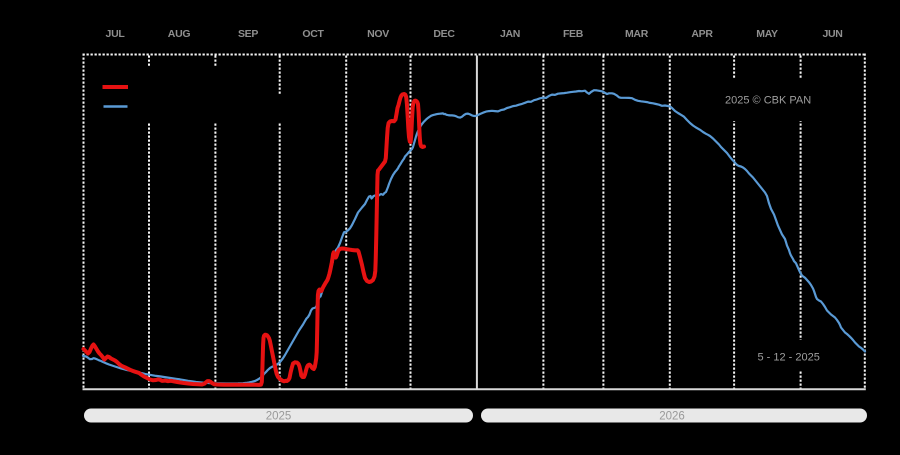 Image resolution: width=900 pixels, height=455 pixels. Describe the element at coordinates (116, 34) in the screenshot. I see `svg-text: JUL` at that location.